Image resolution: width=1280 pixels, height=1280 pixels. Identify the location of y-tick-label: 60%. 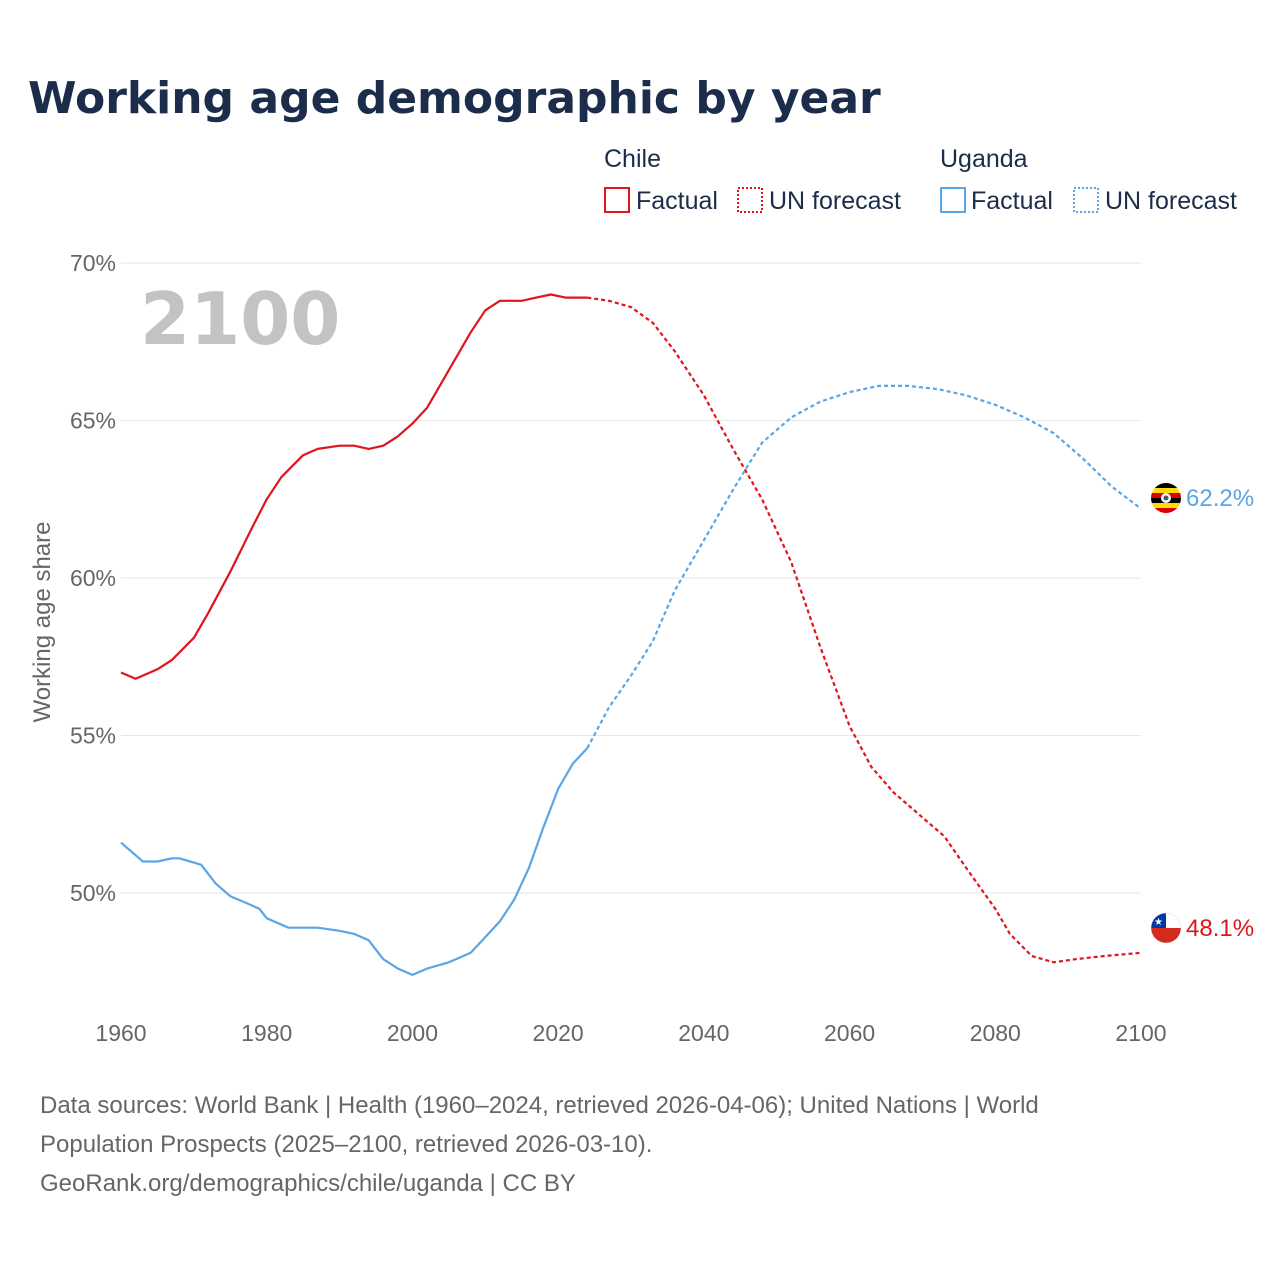
(93, 578).